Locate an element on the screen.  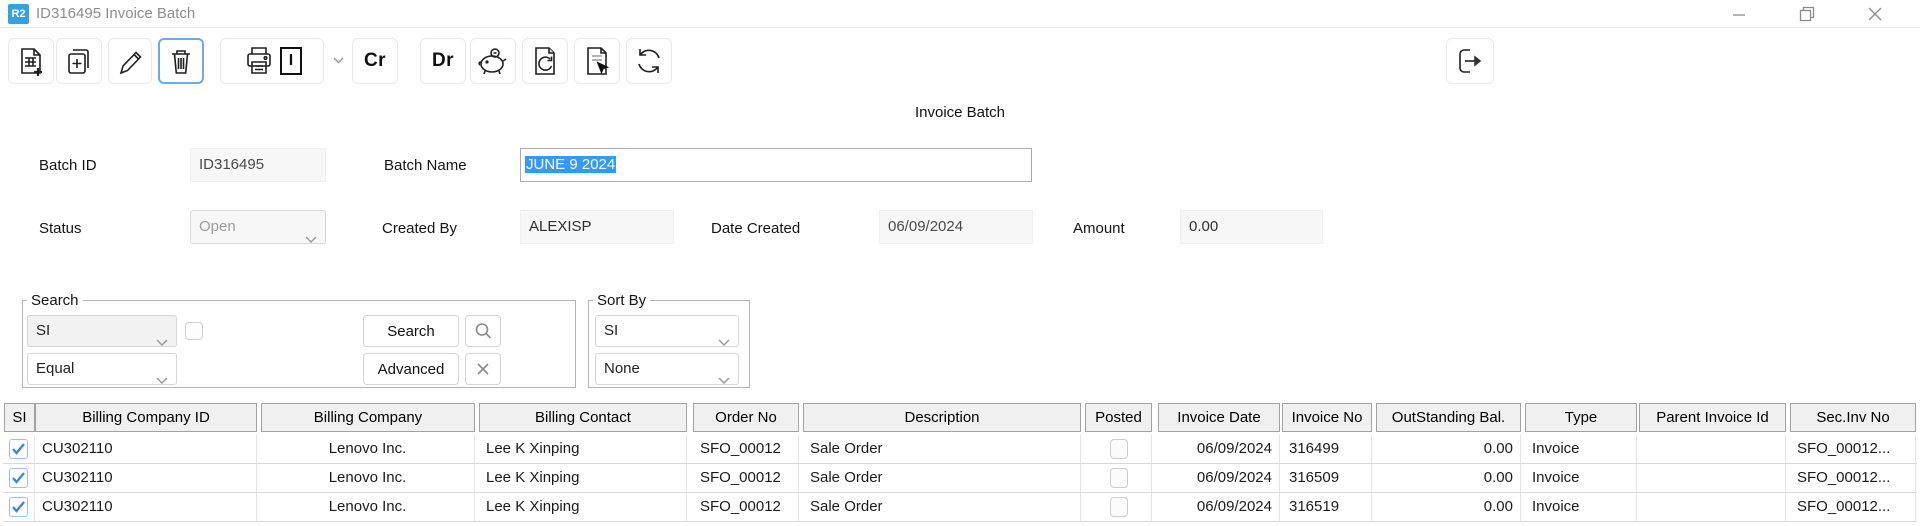
sort-secondary-value: None is located at coordinates (622, 368).